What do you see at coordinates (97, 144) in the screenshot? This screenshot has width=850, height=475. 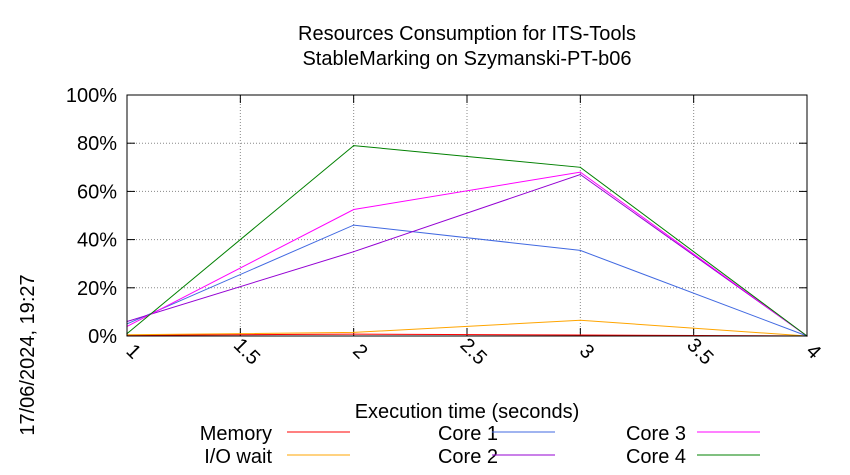 I see `y-tick-label: 80%` at bounding box center [97, 144].